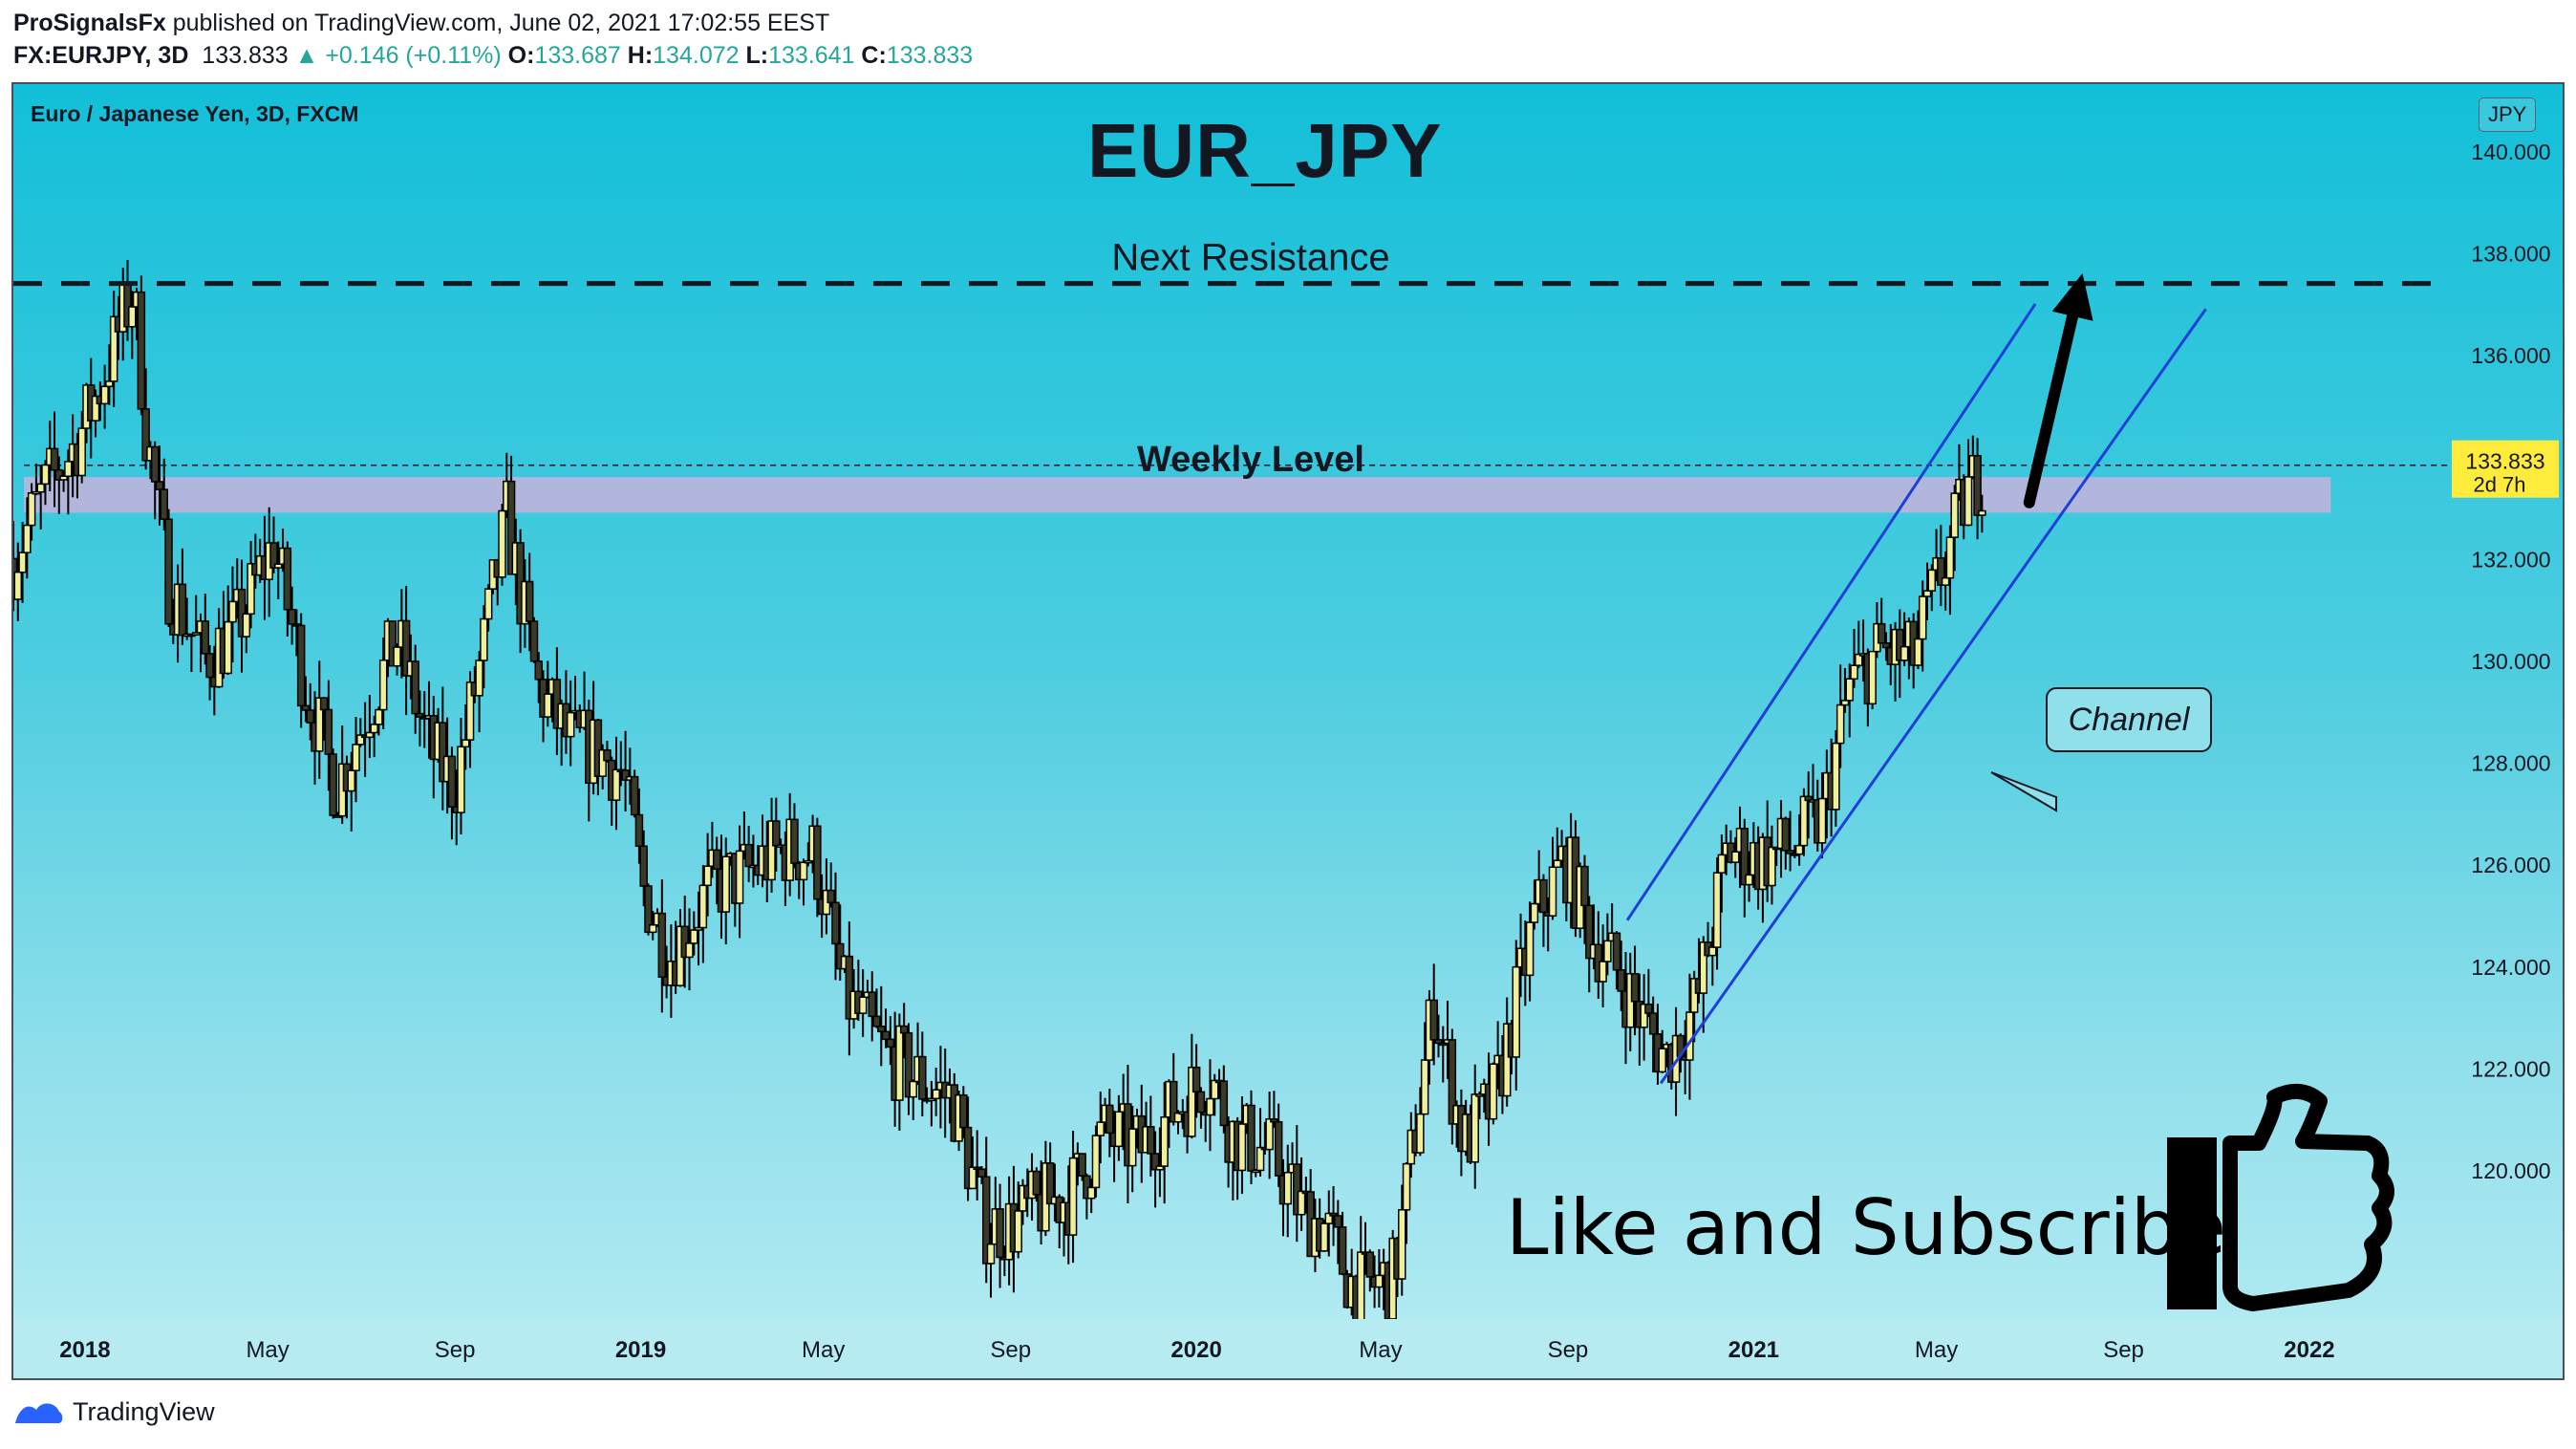 Image resolution: width=2576 pixels, height=1449 pixels. Describe the element at coordinates (2123, 1350) in the screenshot. I see `x-tick-label: Sep` at that location.